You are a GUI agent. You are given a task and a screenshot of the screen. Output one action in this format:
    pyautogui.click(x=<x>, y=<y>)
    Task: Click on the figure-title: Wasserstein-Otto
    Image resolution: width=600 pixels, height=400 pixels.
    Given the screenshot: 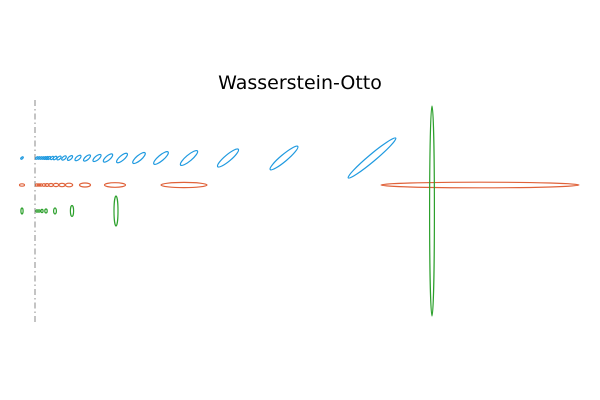 What is the action you would take?
    pyautogui.click(x=300, y=83)
    